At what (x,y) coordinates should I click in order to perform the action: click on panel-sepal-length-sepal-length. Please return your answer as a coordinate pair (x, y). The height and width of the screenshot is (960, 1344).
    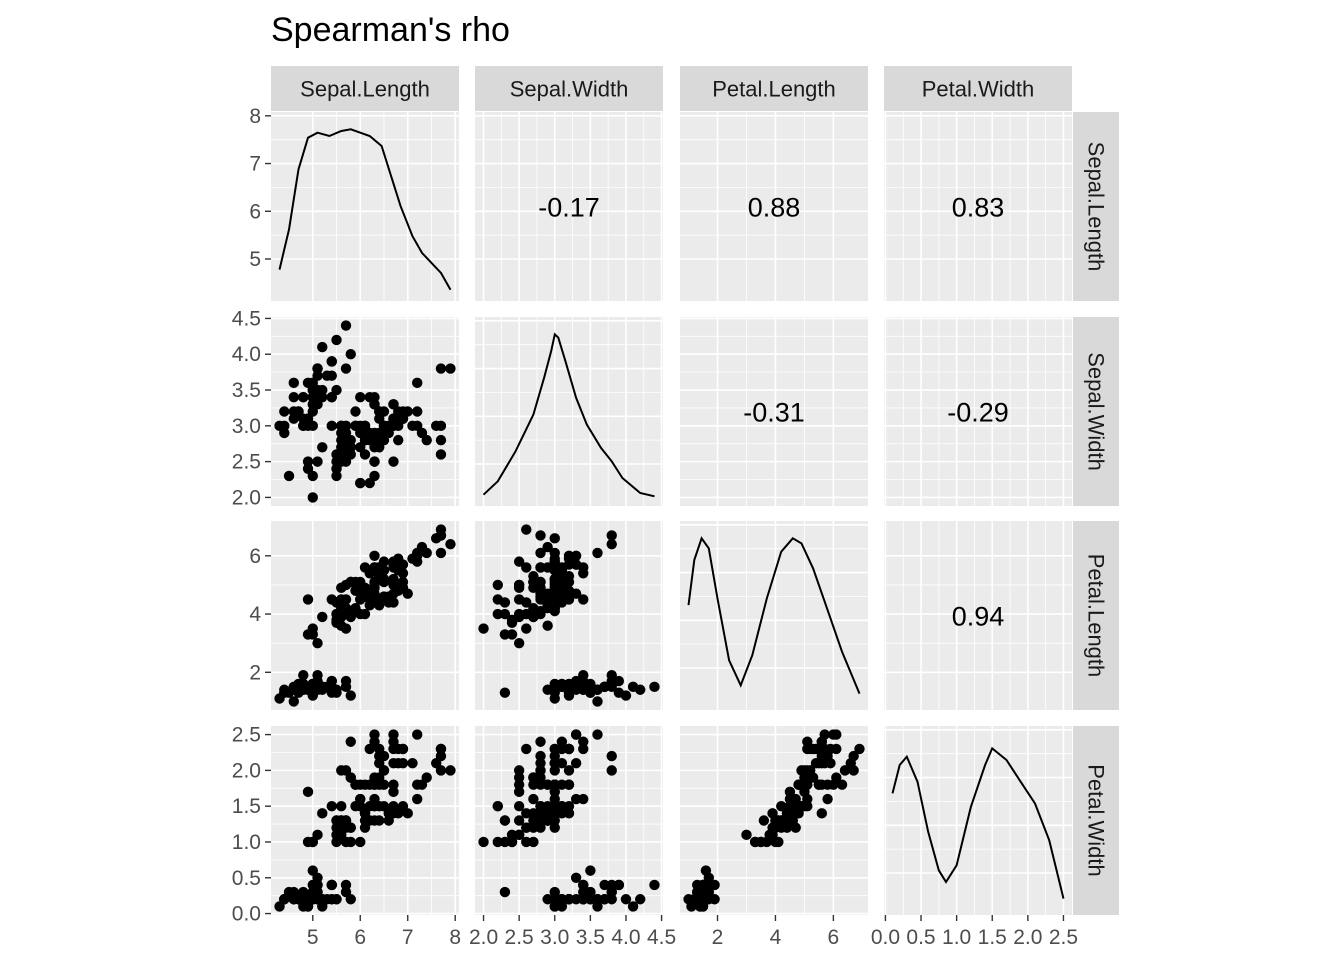
    Looking at the image, I should click on (365, 206).